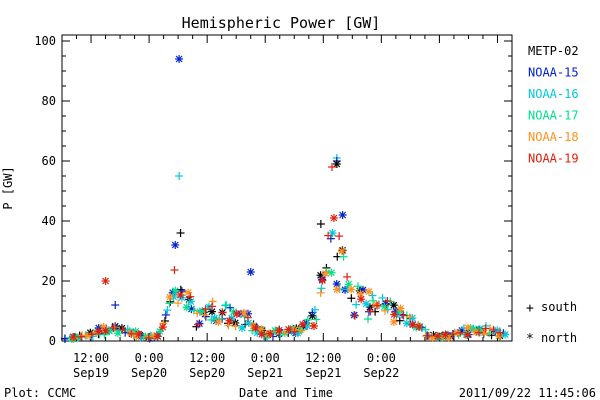 The image size is (600, 400). Describe the element at coordinates (551, 323) in the screenshot. I see `marker-legend: + south * north` at that location.